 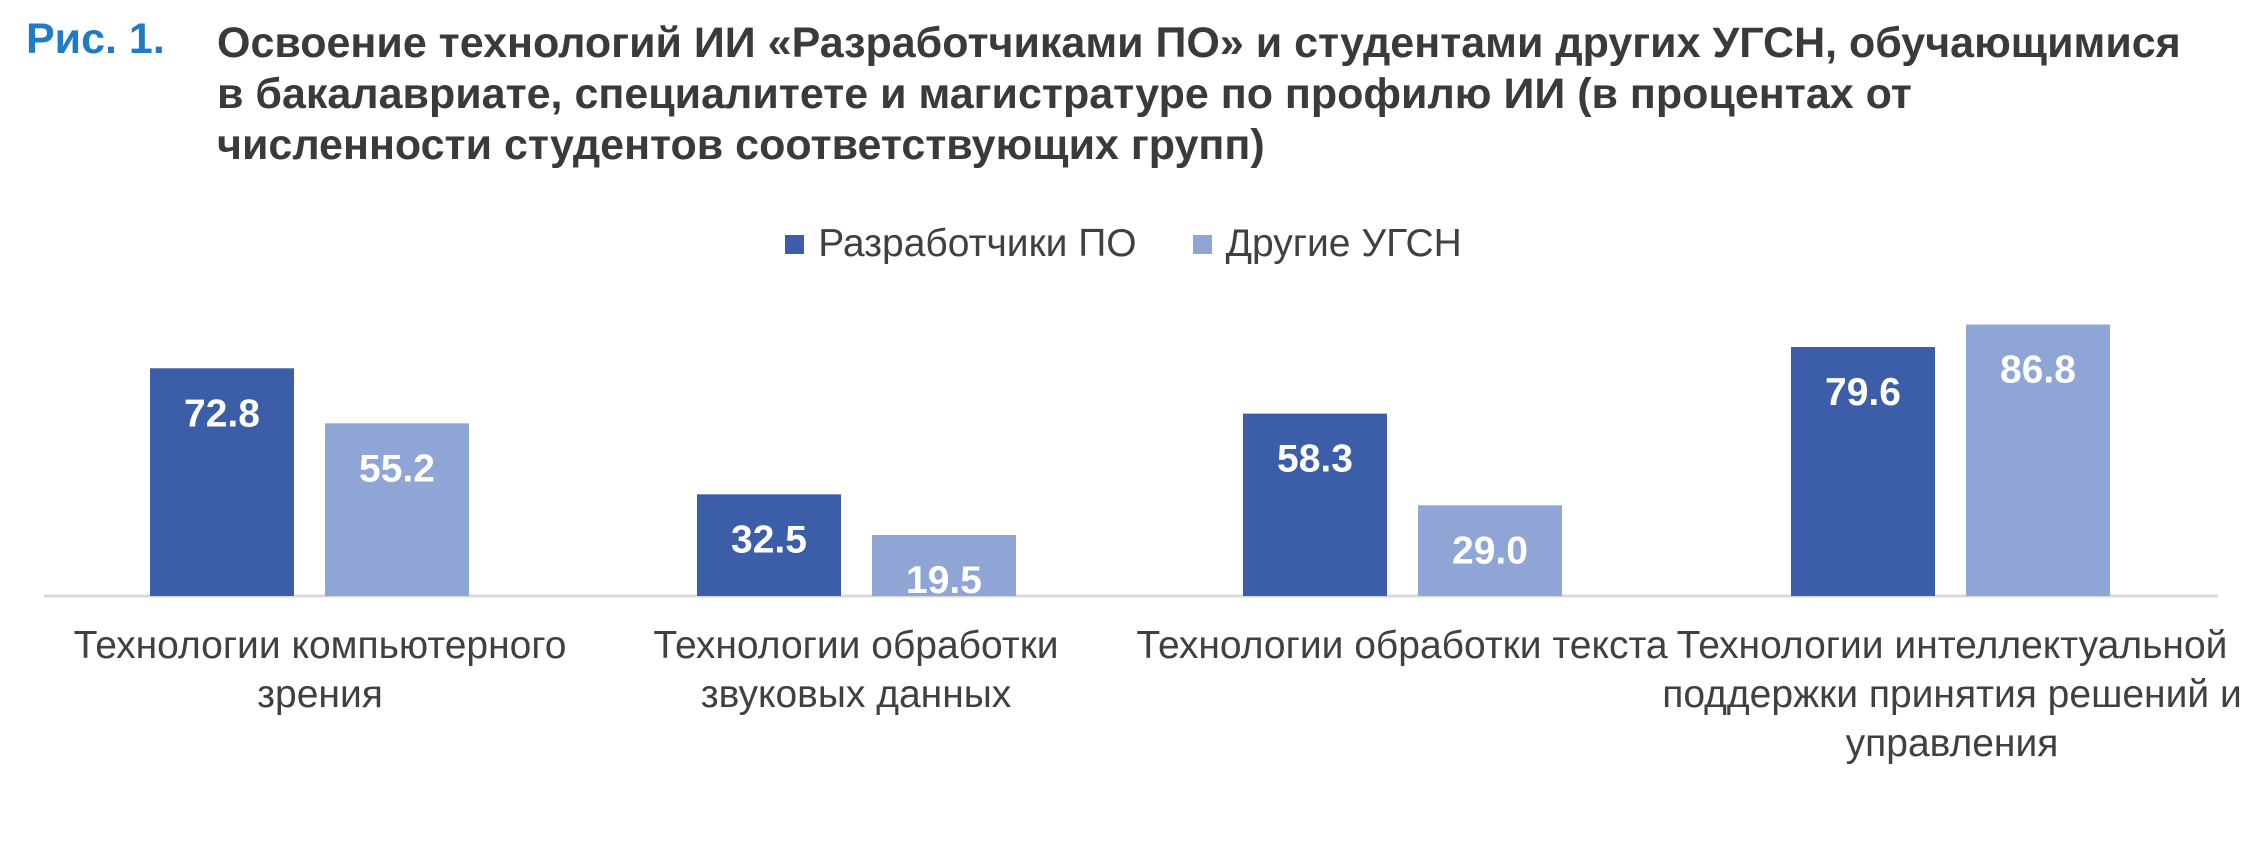 I want to click on data-label-series-2-category-4: 86.8, so click(x=2038, y=369).